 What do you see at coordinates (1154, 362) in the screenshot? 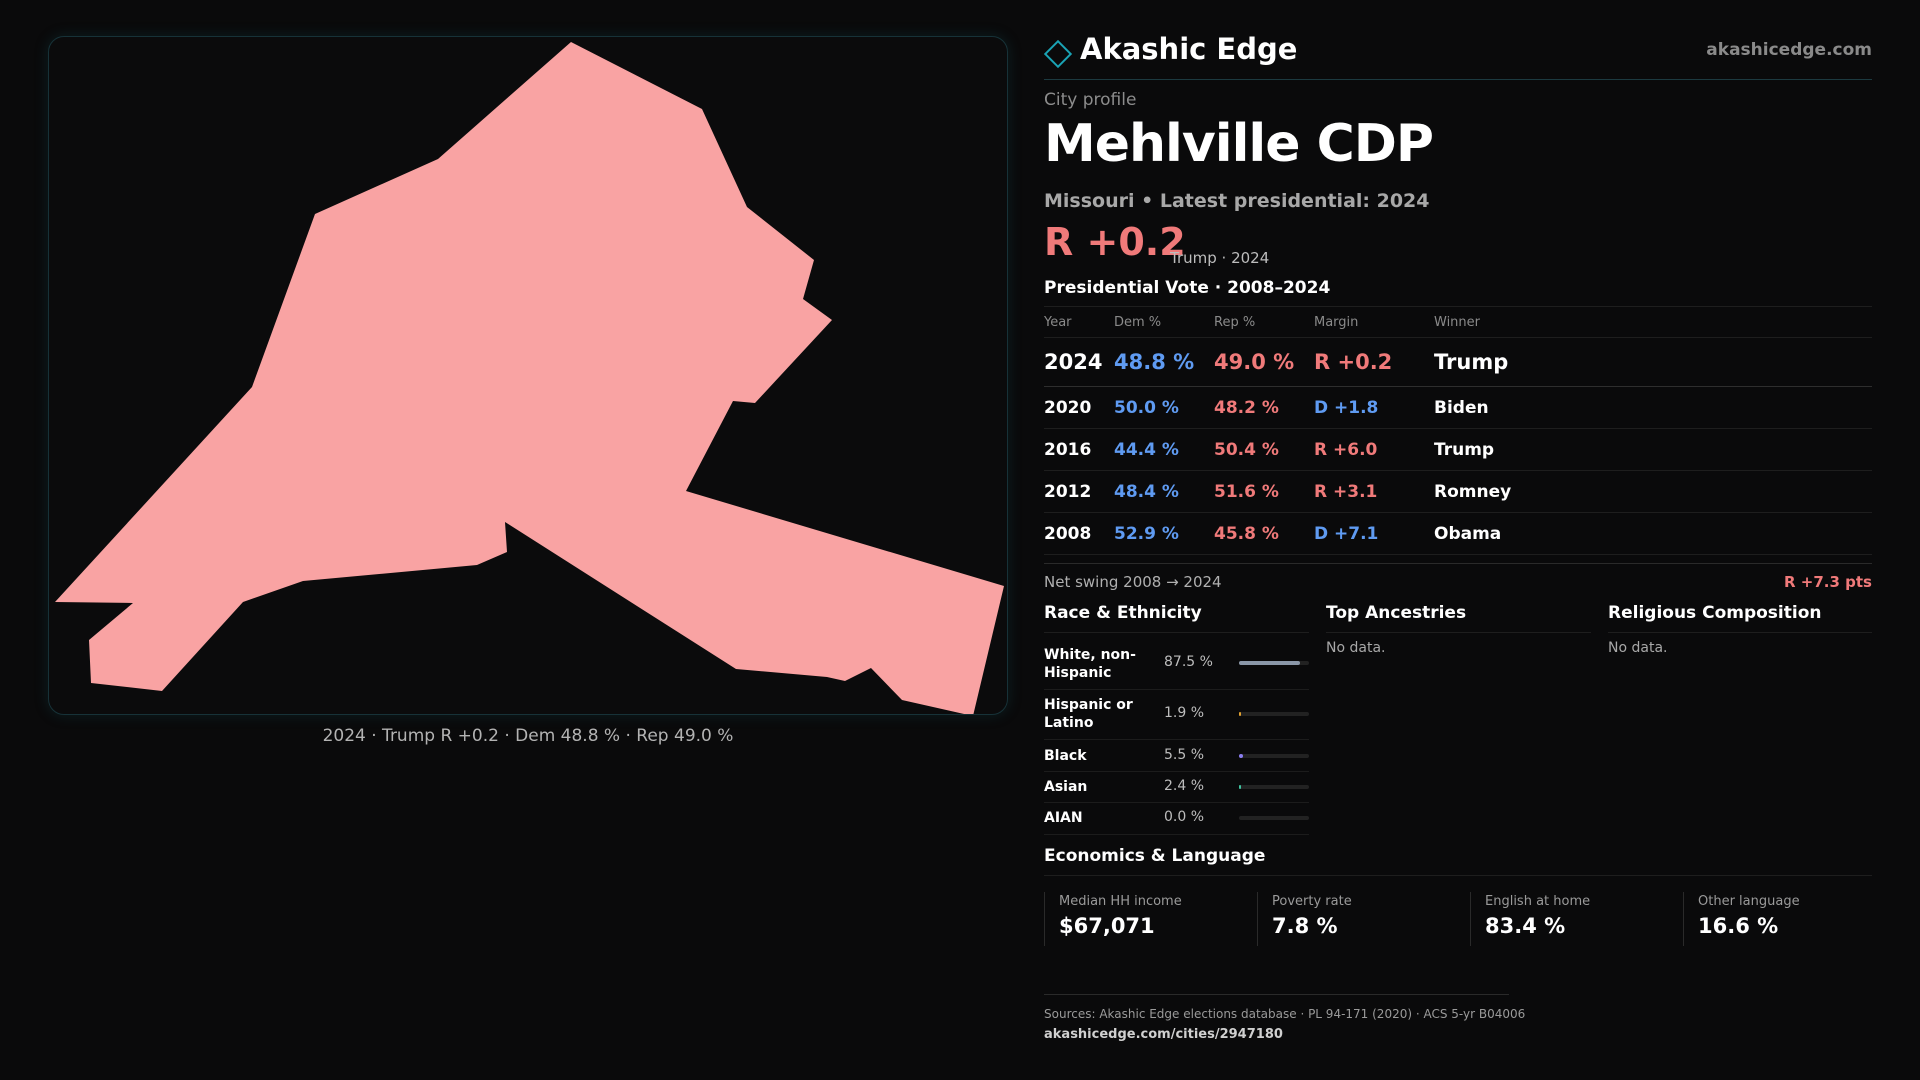
I see `cell-dem: 48.8 %` at bounding box center [1154, 362].